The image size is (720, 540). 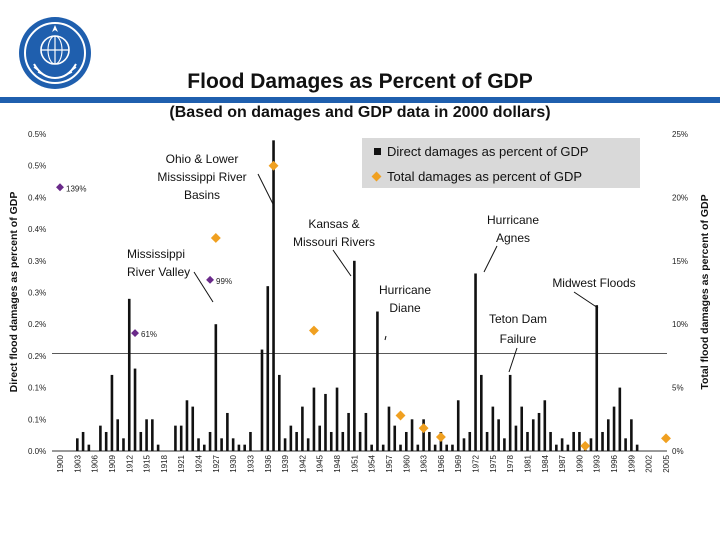 I want to click on x-tick-label: 1990, so click(x=579, y=463).